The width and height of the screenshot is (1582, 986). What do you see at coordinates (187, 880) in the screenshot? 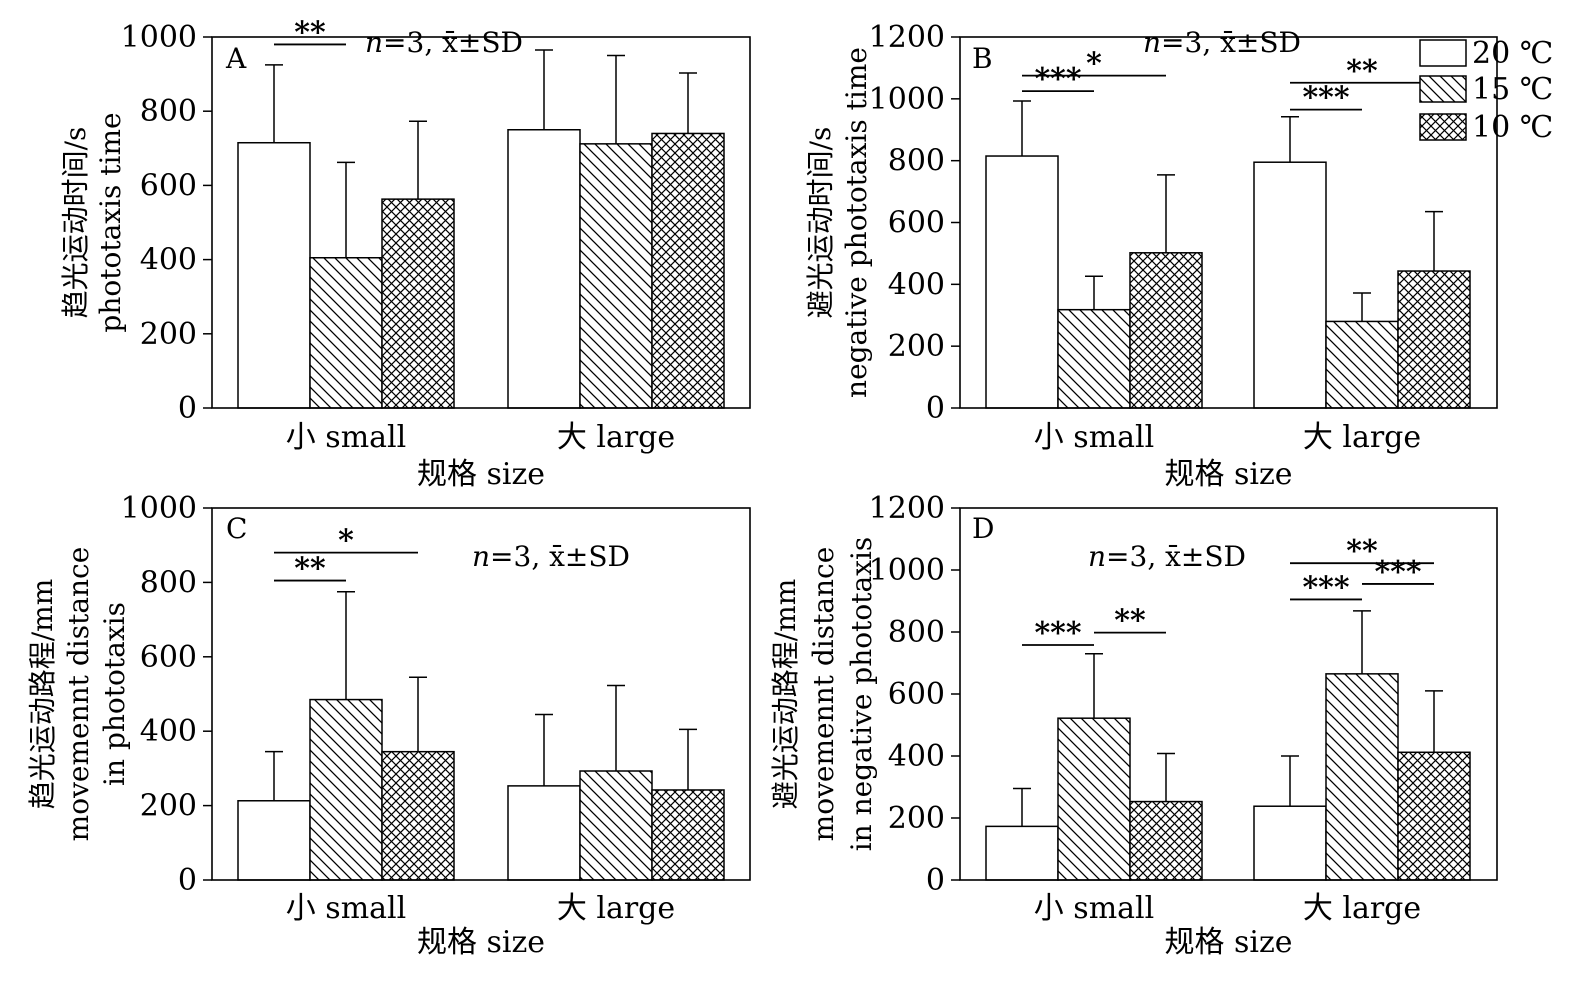
I see `y-tick-label-C-0: 0` at bounding box center [187, 880].